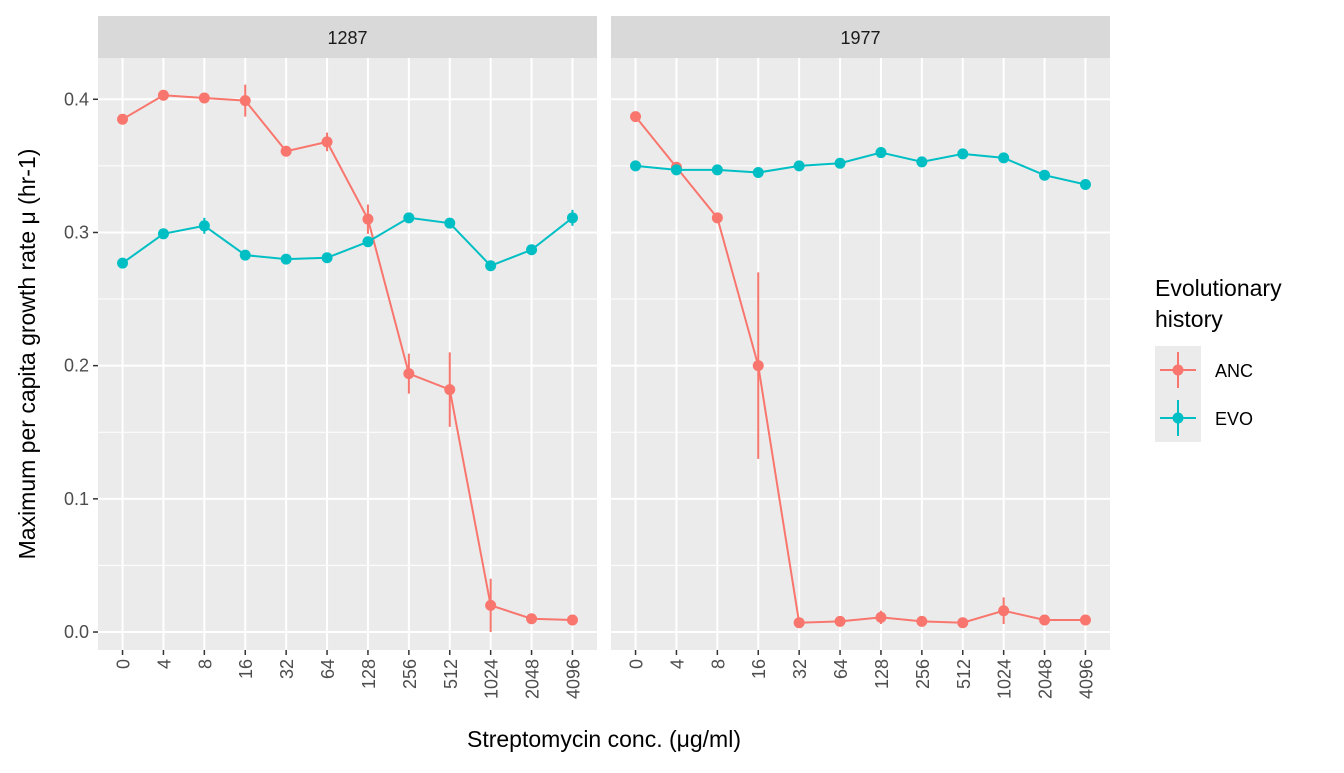  Describe the element at coordinates (76, 232) in the screenshot. I see `y-tick-label: 0.3` at that location.